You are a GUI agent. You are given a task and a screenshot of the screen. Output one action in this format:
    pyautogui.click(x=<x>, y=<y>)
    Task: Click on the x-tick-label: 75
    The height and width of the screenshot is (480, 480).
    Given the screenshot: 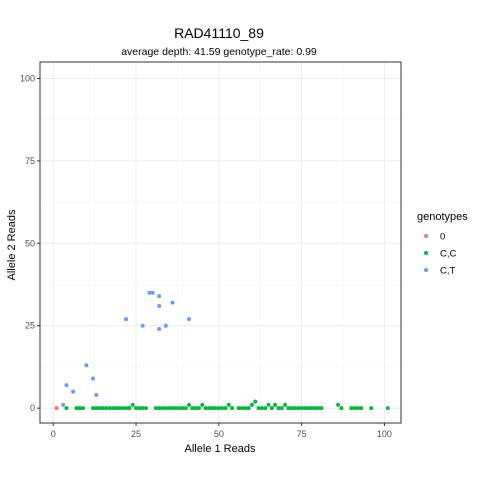 What is the action you would take?
    pyautogui.click(x=302, y=434)
    